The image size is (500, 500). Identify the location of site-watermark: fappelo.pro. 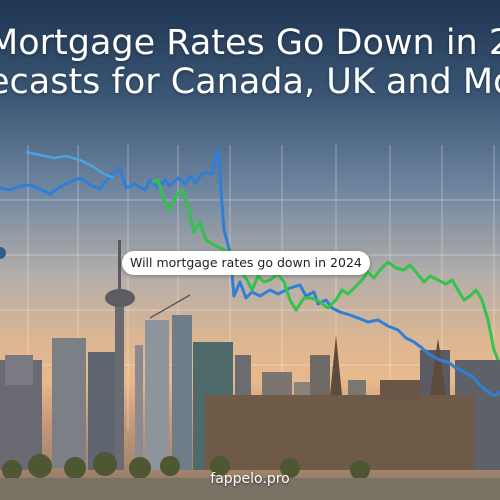
(250, 479).